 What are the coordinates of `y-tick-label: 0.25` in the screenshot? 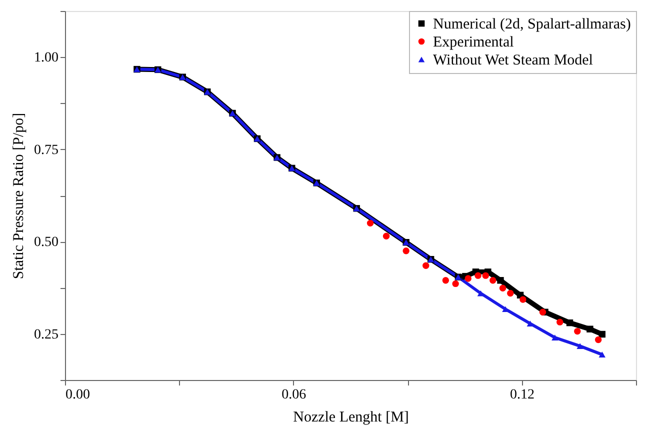 It's located at (46, 334).